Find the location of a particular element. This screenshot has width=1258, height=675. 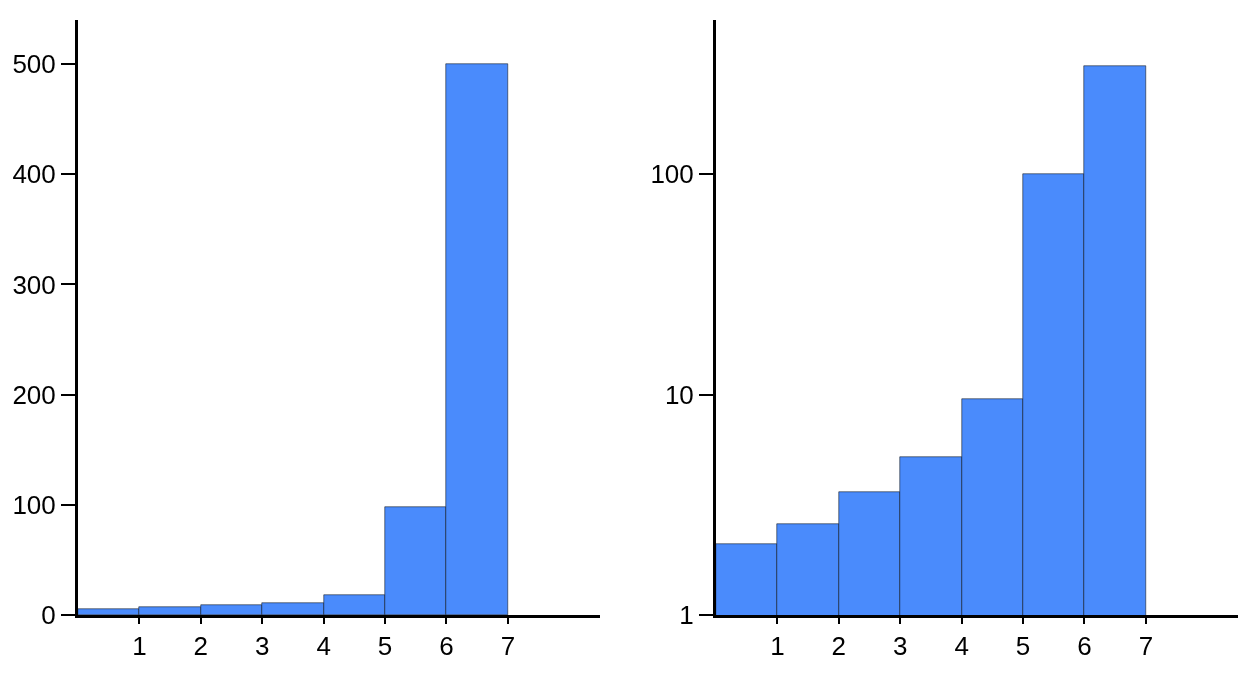

y-tick-label: 200 is located at coordinates (34, 394).